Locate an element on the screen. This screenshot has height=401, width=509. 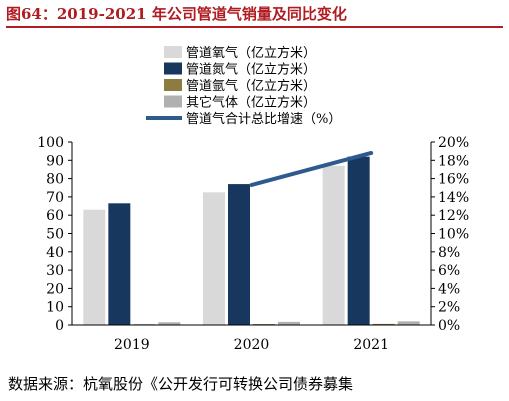
left-tick-label: 60 is located at coordinates (55, 216).